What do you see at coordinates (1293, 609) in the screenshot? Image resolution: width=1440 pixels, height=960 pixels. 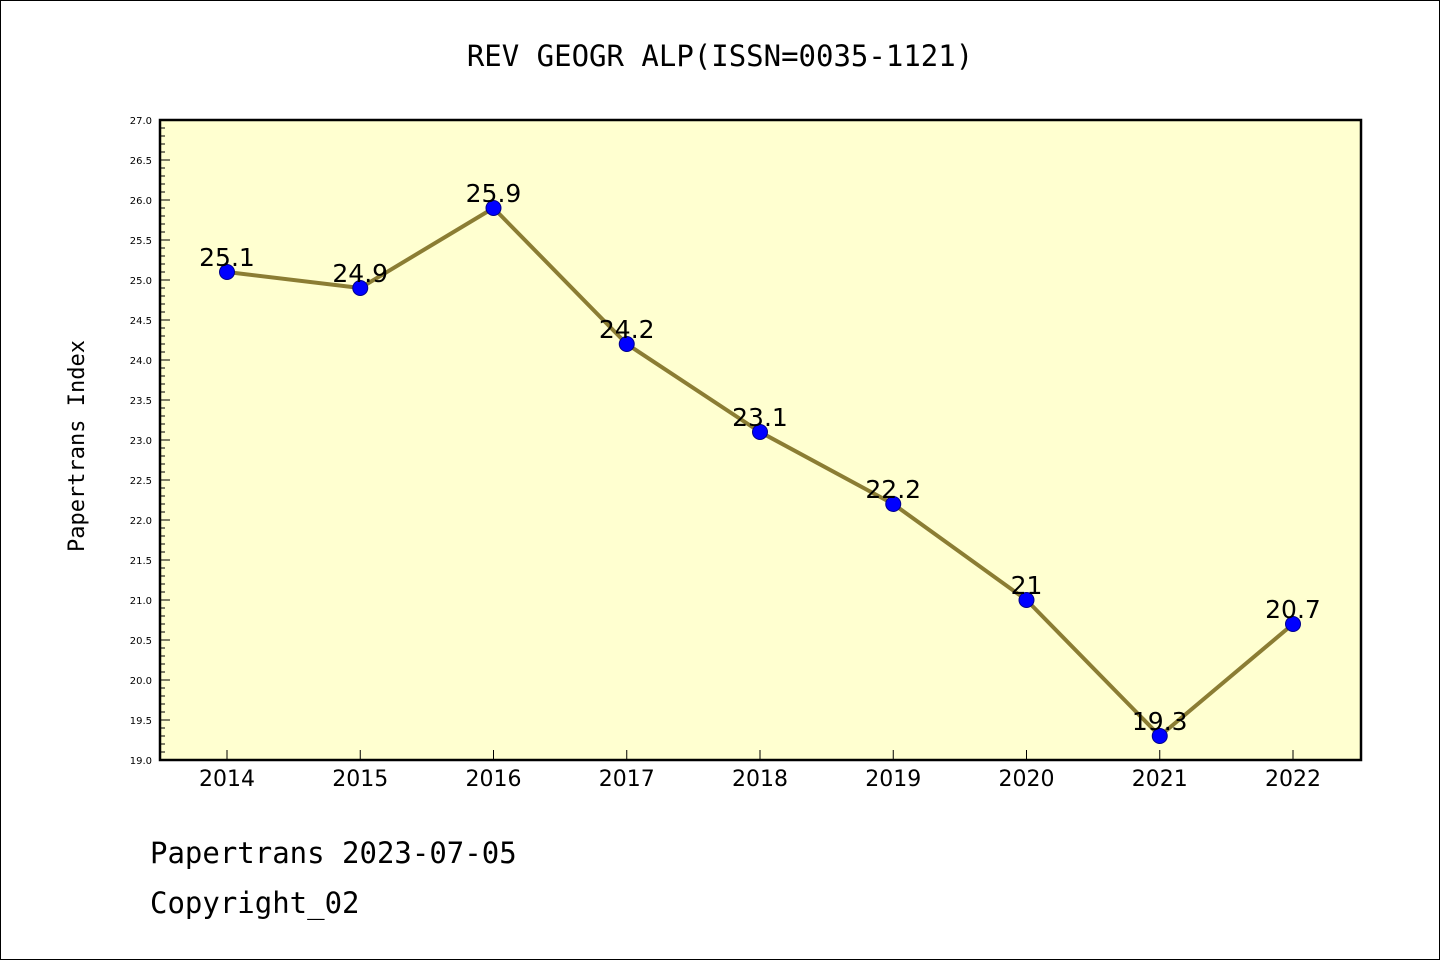 I see `data-label: 20.7` at bounding box center [1293, 609].